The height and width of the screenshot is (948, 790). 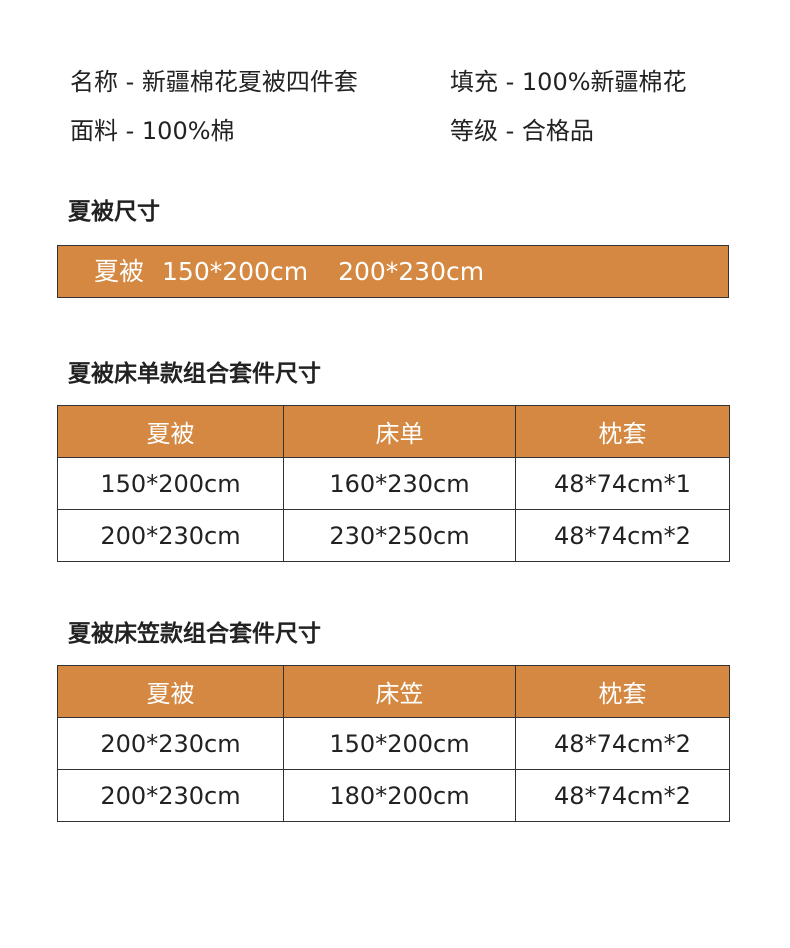 I want to click on size-2: 200*230cm, so click(x=411, y=271).